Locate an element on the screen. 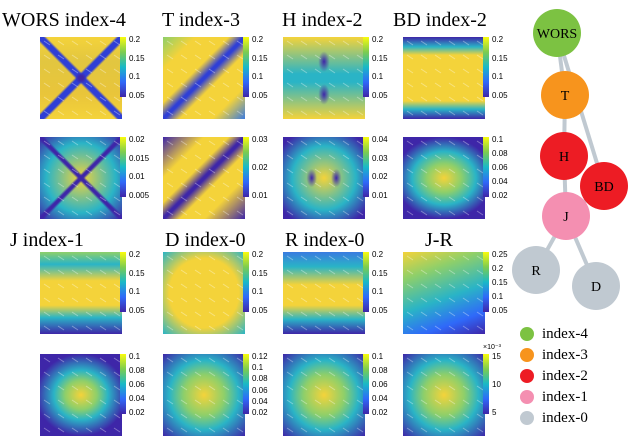 The image size is (634, 443). svg-text: WORS is located at coordinates (557, 34).